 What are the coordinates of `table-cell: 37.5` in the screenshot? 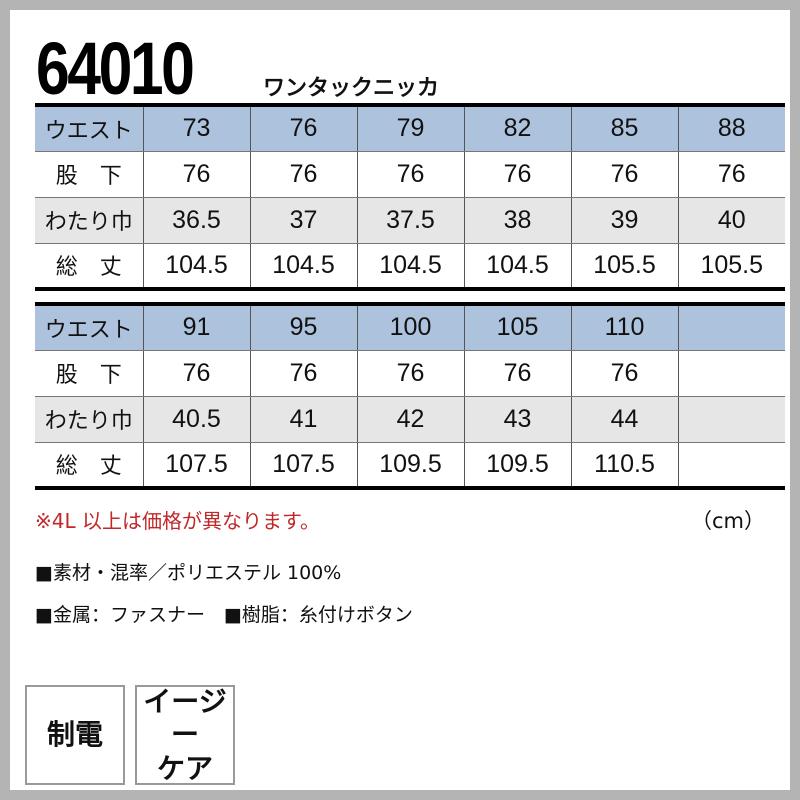 It's located at (411, 220).